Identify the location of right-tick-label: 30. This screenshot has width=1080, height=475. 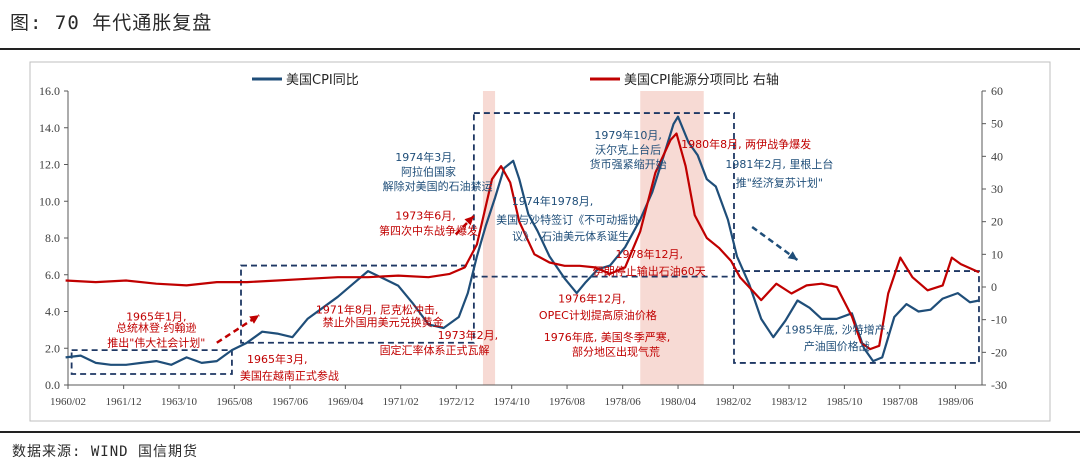
(997, 189).